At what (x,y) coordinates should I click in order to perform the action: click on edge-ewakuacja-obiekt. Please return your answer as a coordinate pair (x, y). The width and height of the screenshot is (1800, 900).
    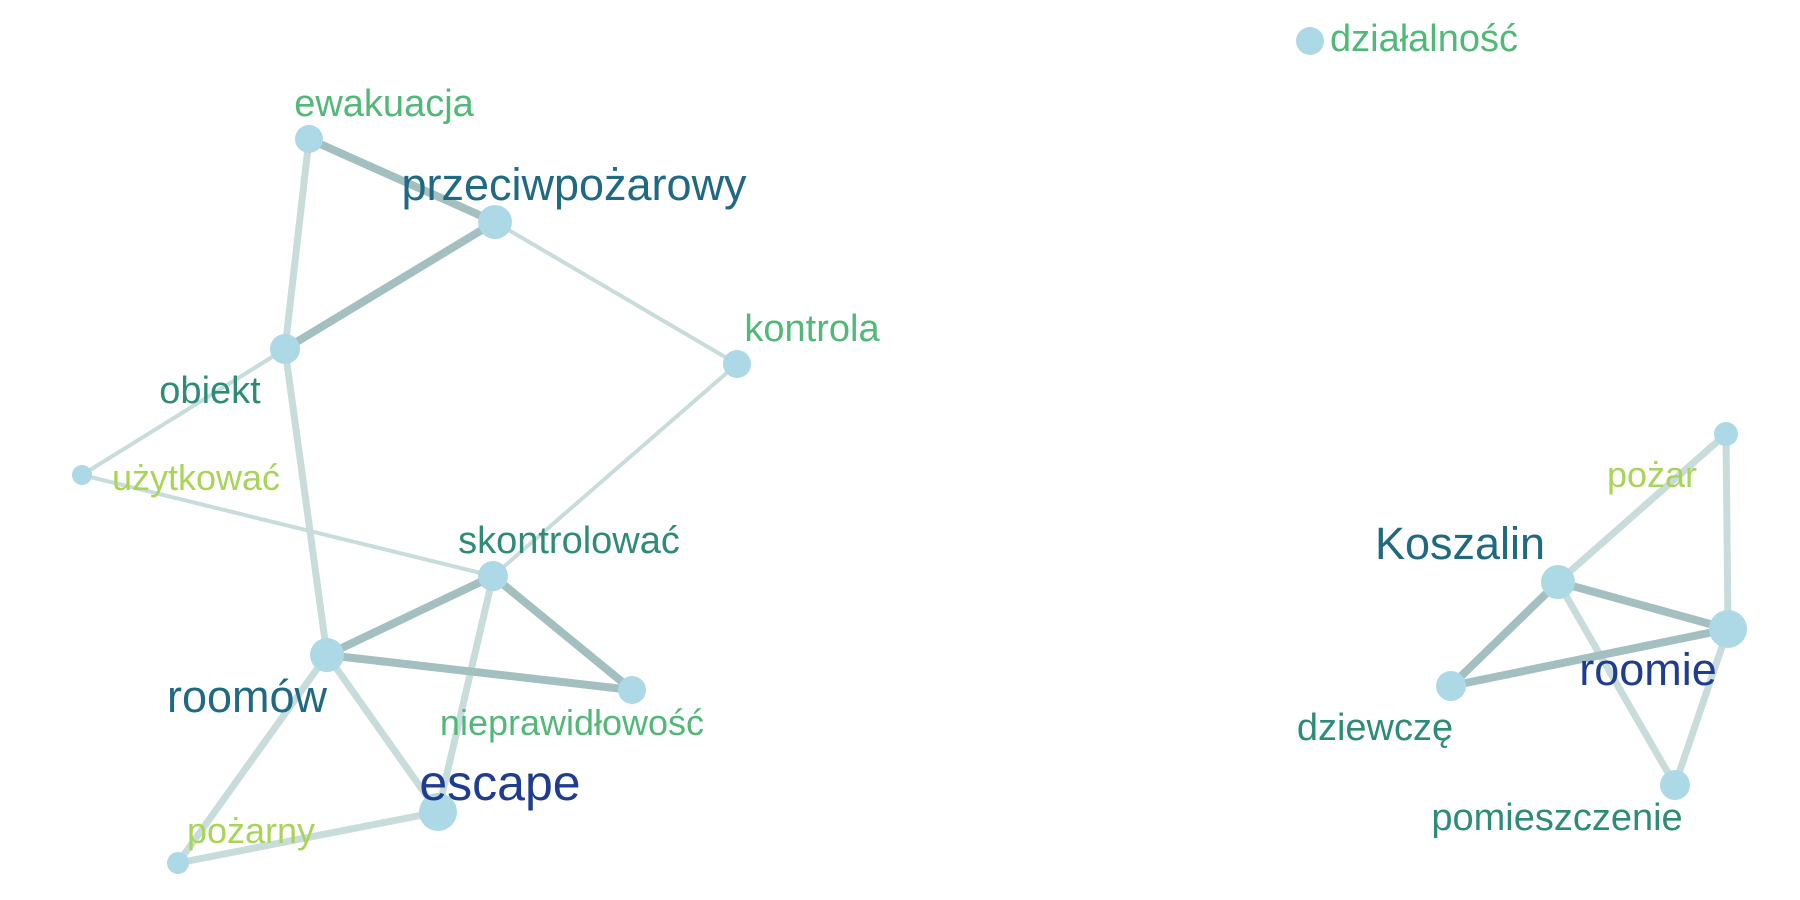
    Looking at the image, I should click on (297, 244).